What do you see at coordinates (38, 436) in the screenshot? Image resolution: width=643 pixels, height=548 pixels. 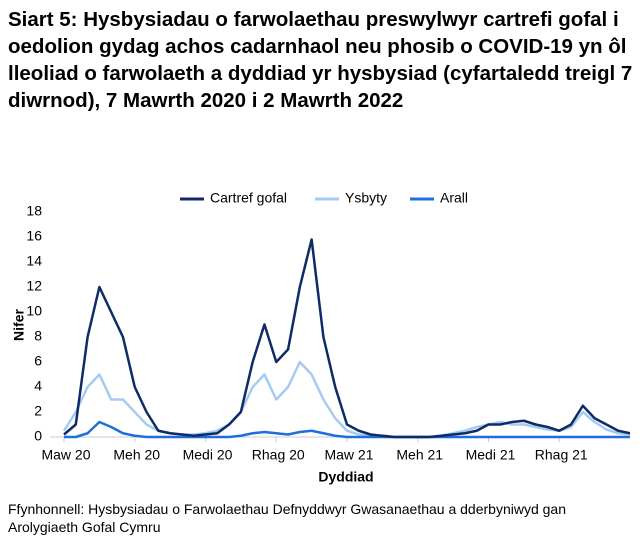 I see `y-tick-label: 0` at bounding box center [38, 436].